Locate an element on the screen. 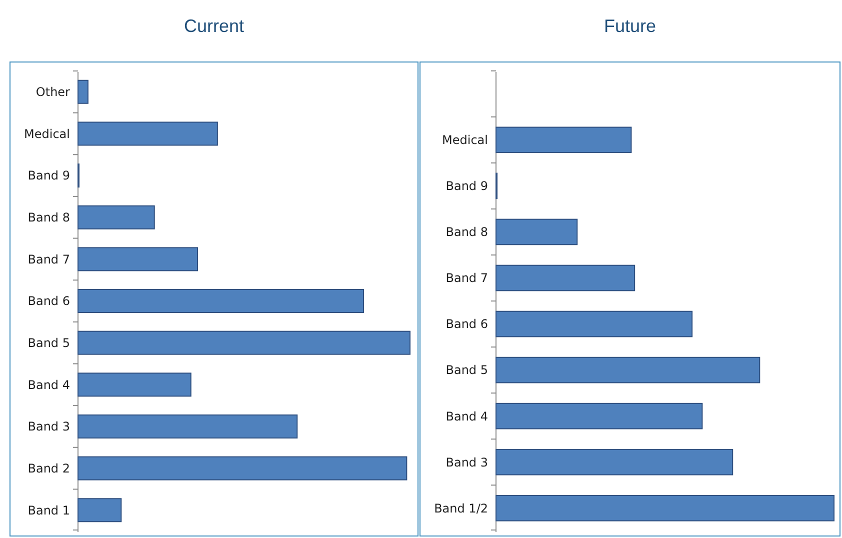 This screenshot has height=538, width=842. y-tick-label: Other is located at coordinates (53, 92).